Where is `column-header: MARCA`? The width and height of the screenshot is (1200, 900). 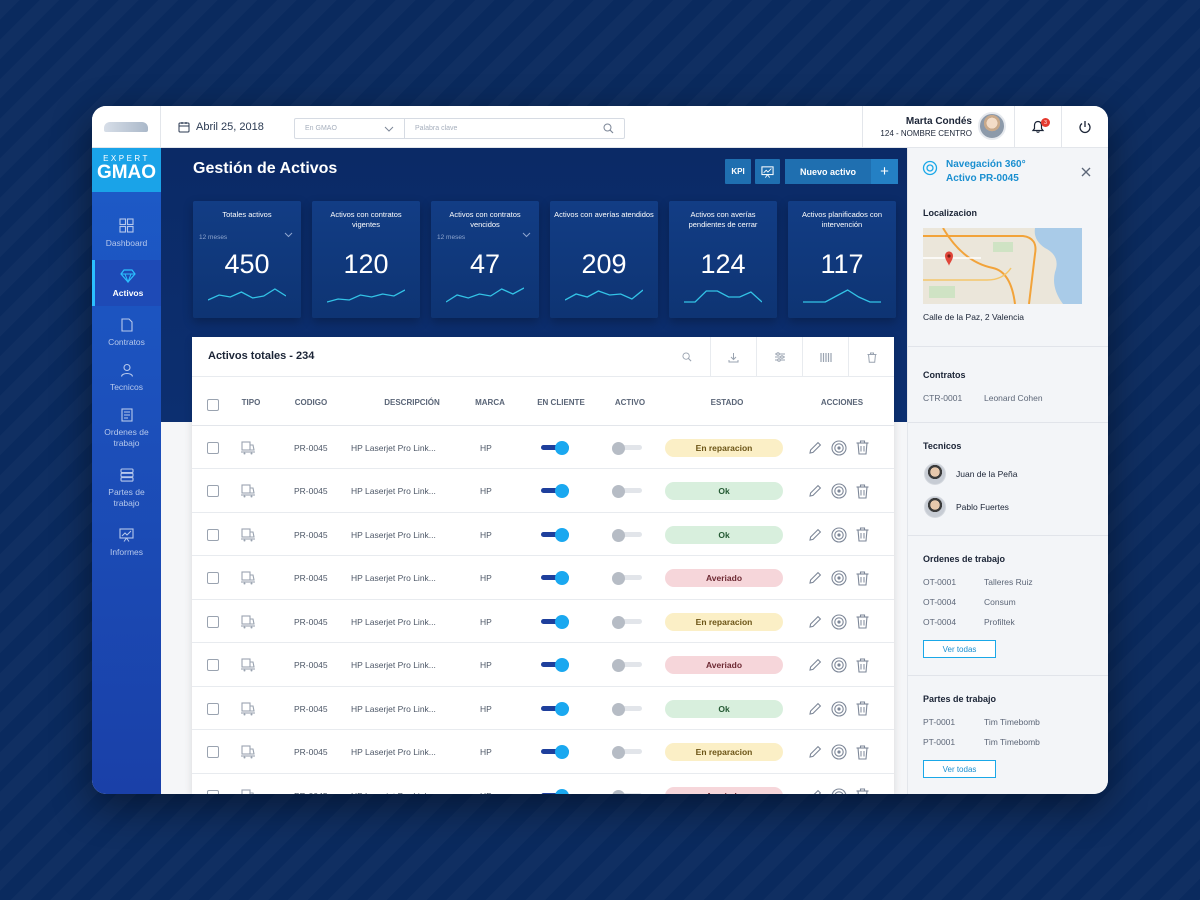 column-header: MARCA is located at coordinates (490, 402).